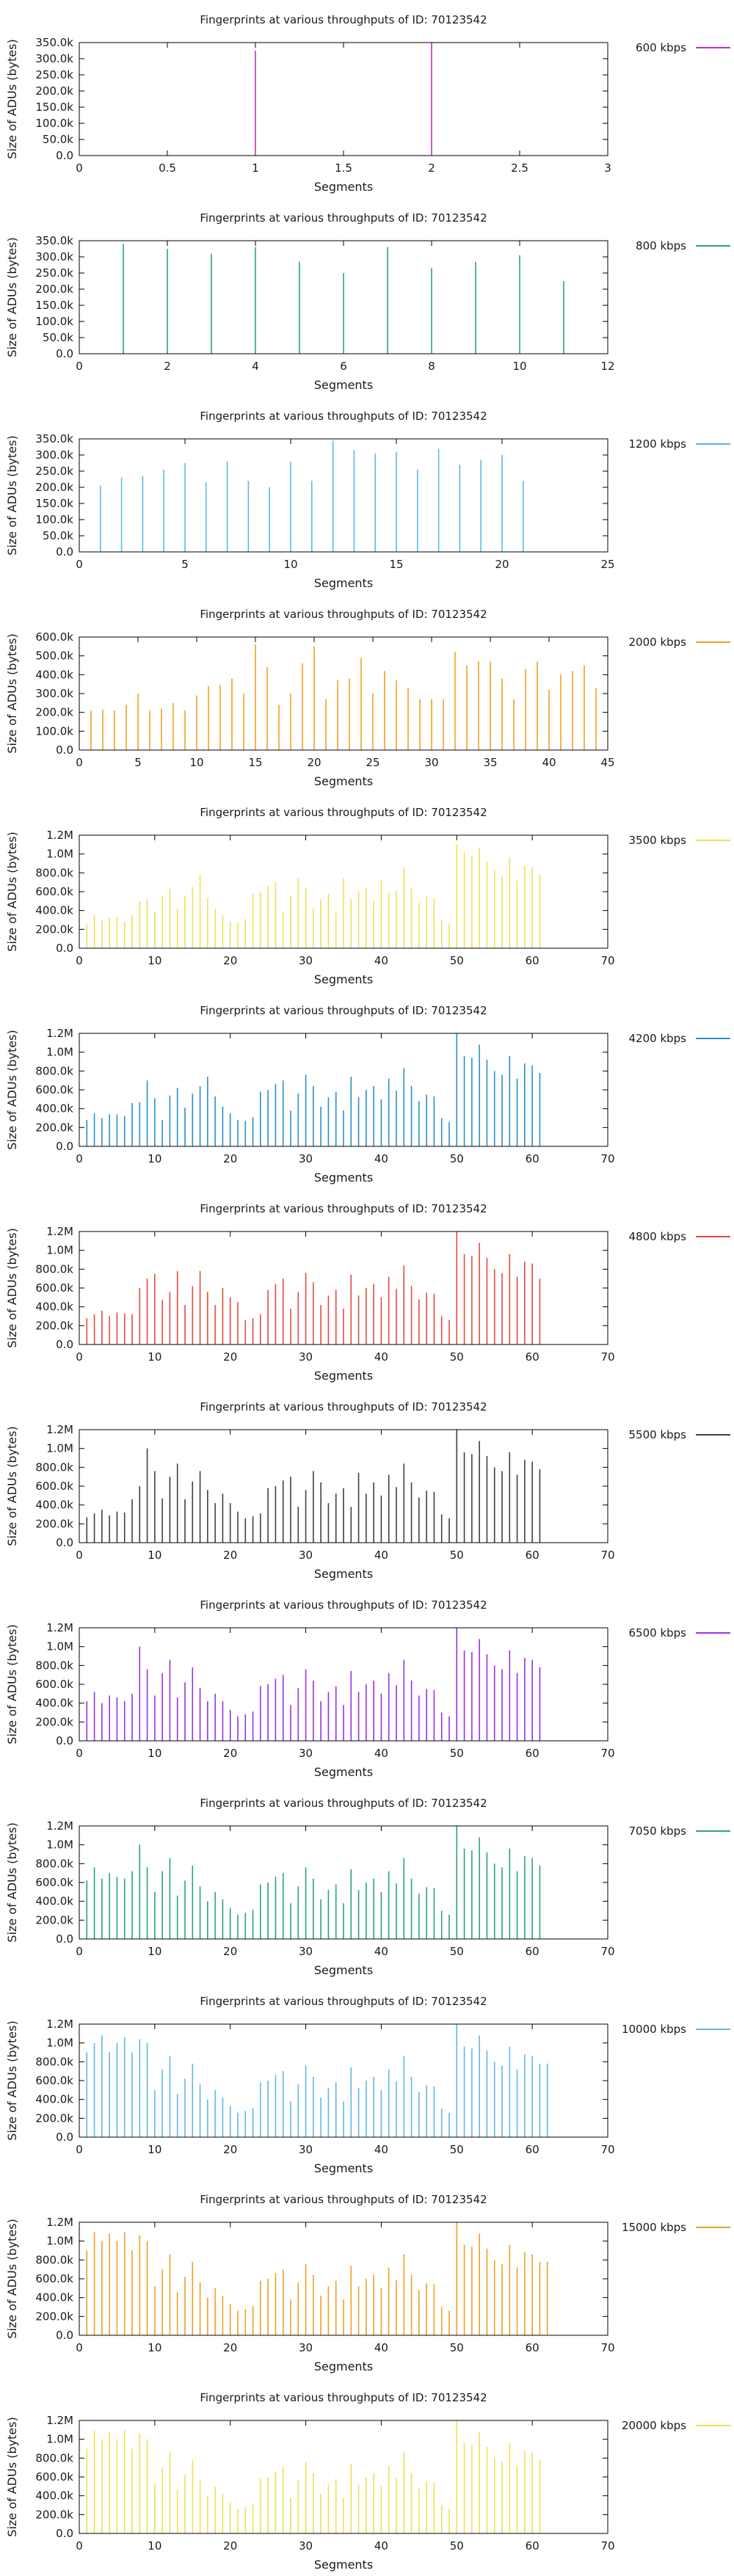  Describe the element at coordinates (431, 366) in the screenshot. I see `x-tick-label: 8` at that location.